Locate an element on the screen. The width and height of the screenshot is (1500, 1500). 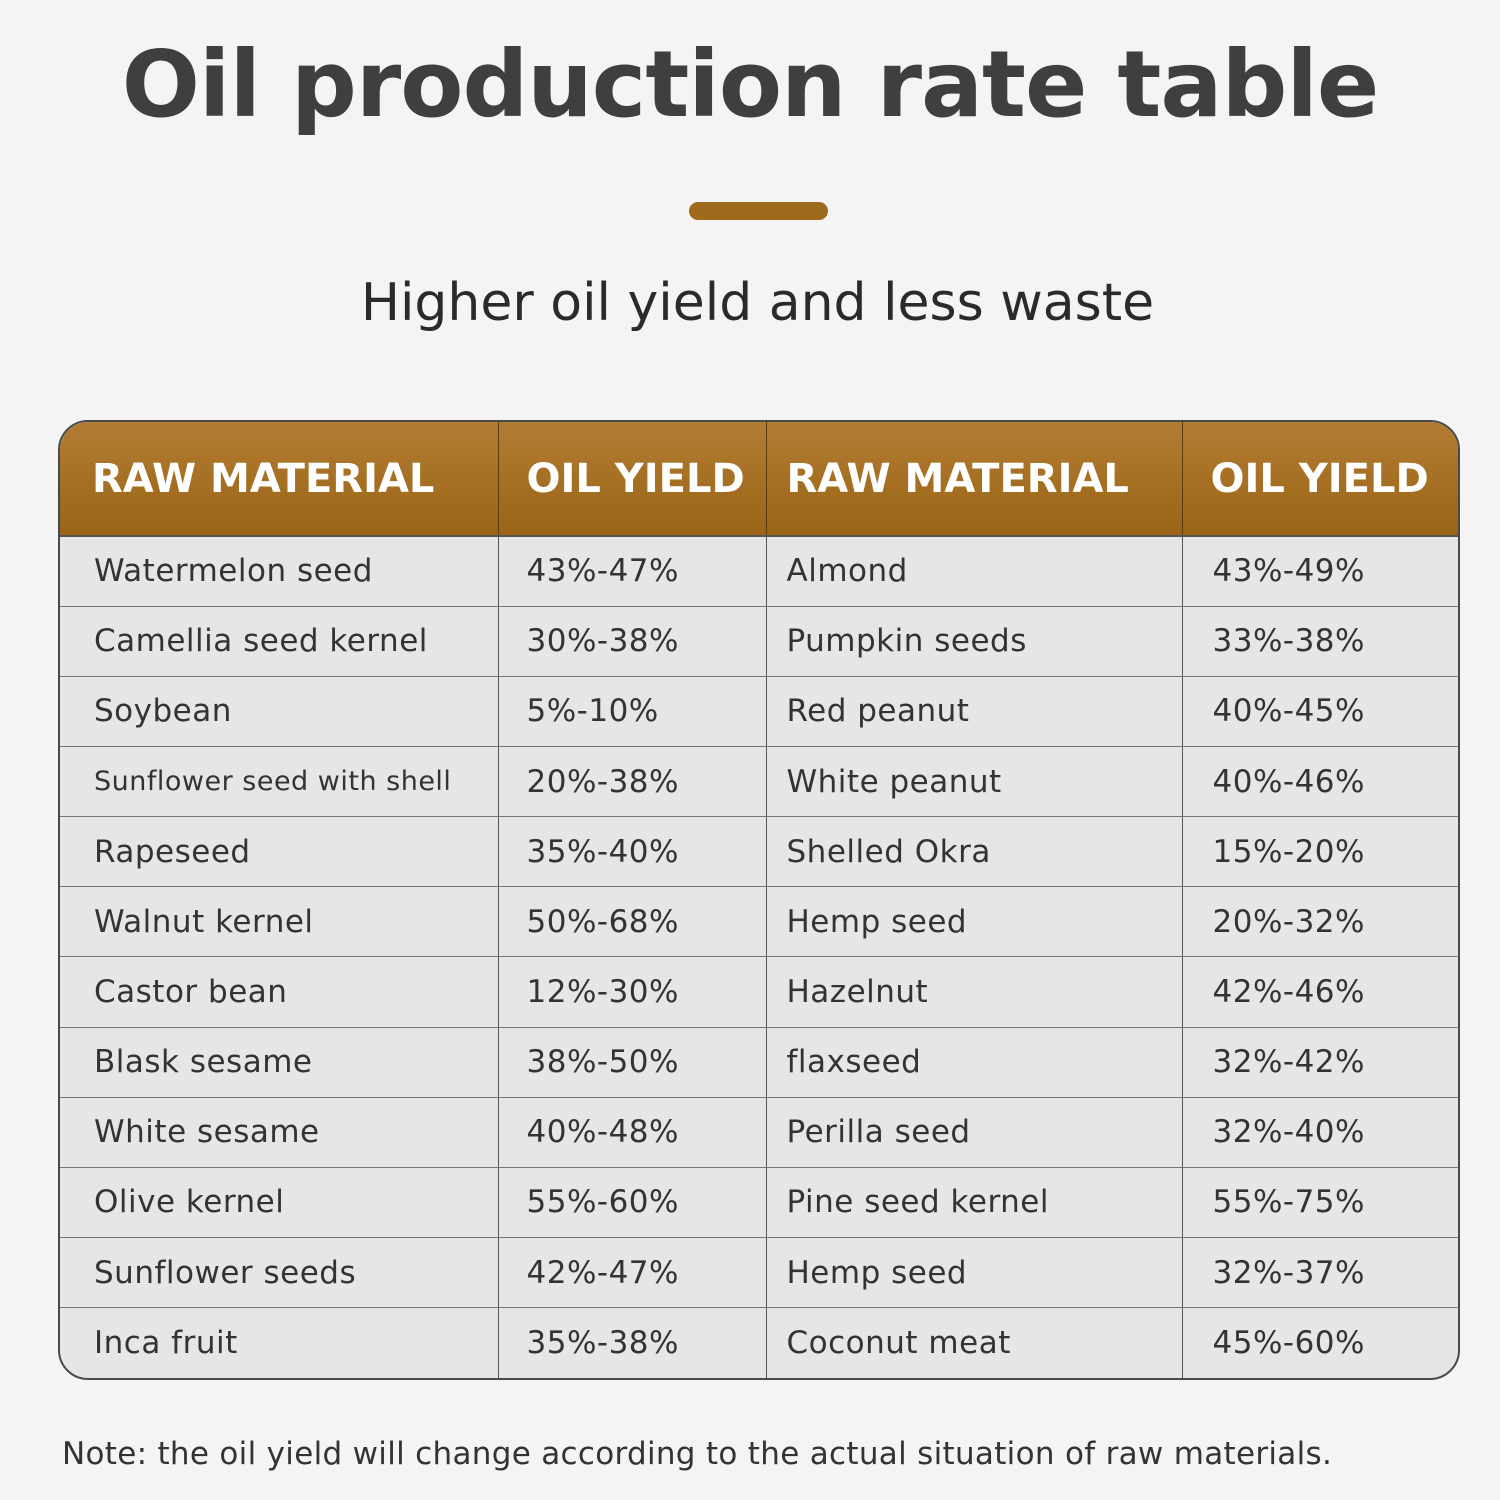
raw-material-cell: Almond is located at coordinates (974, 571).